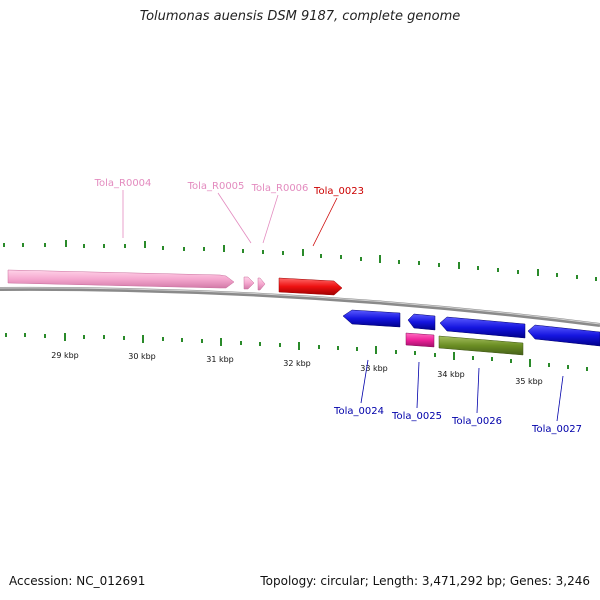  Describe the element at coordinates (451, 374) in the screenshot. I see `scale-label: 34 kbp` at that location.